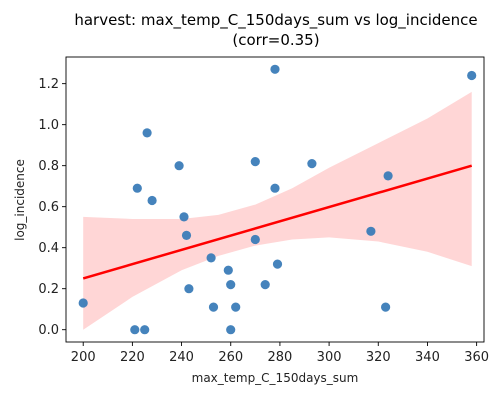  What do you see at coordinates (329, 357) in the screenshot?
I see `x-tick-label: 300` at bounding box center [329, 357].